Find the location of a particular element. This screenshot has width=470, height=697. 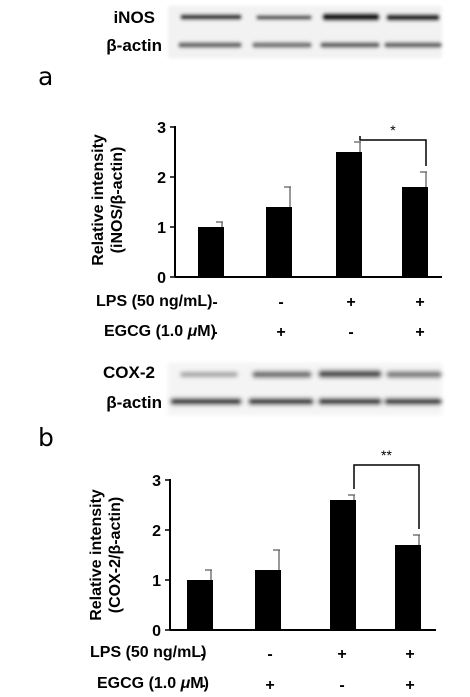

chart-a-significance-bracket is located at coordinates (393, 151).